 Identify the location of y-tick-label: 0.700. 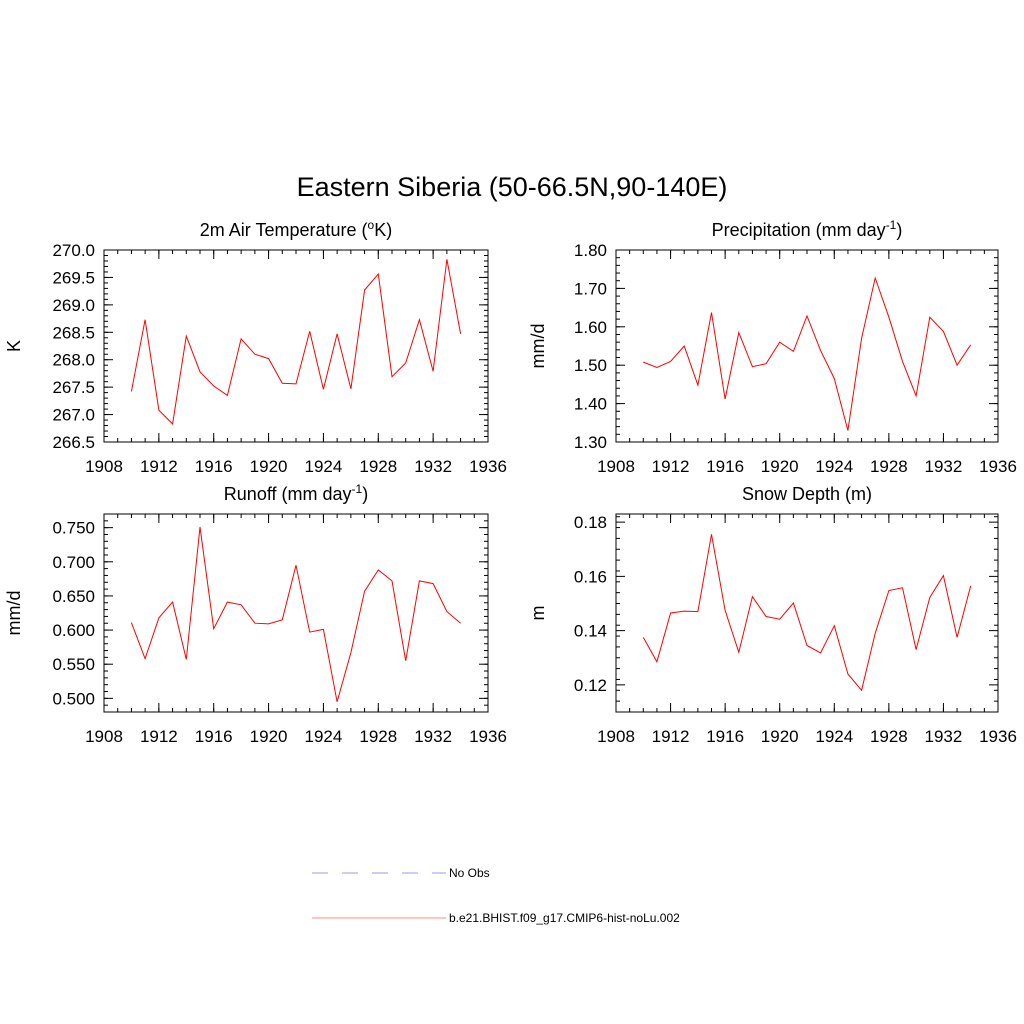
(73, 562).